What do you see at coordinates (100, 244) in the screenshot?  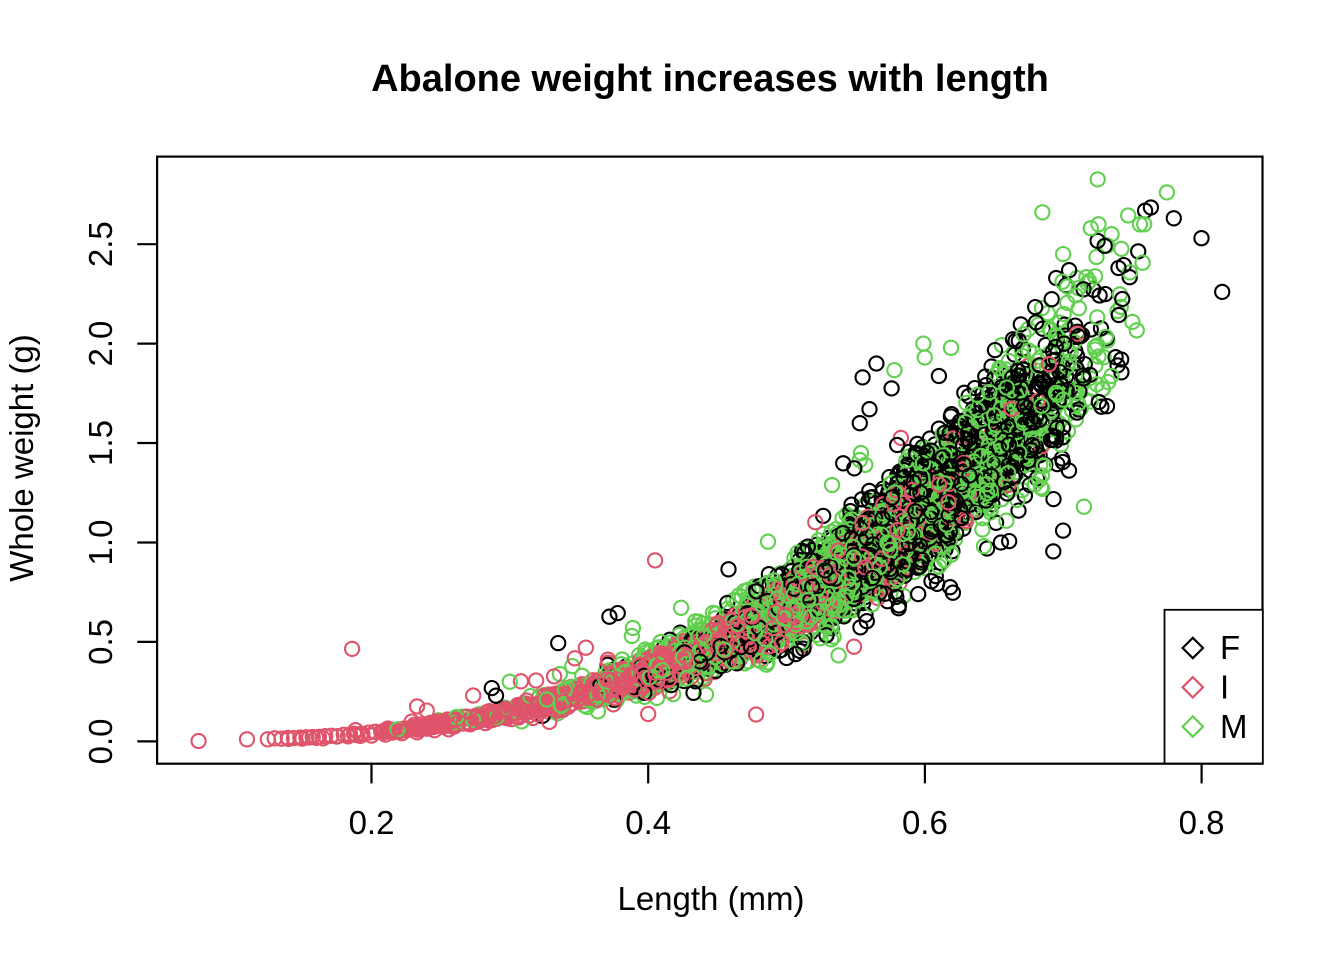 I see `svg-text: 2.5` at bounding box center [100, 244].